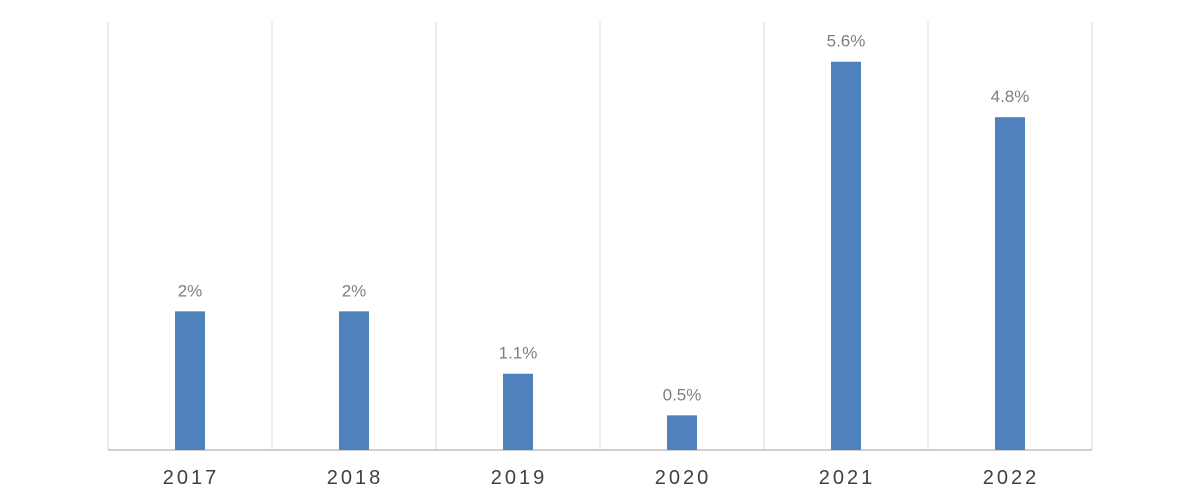 This screenshot has width=1200, height=502. Describe the element at coordinates (354, 290) in the screenshot. I see `data-label-2018: 2%` at that location.